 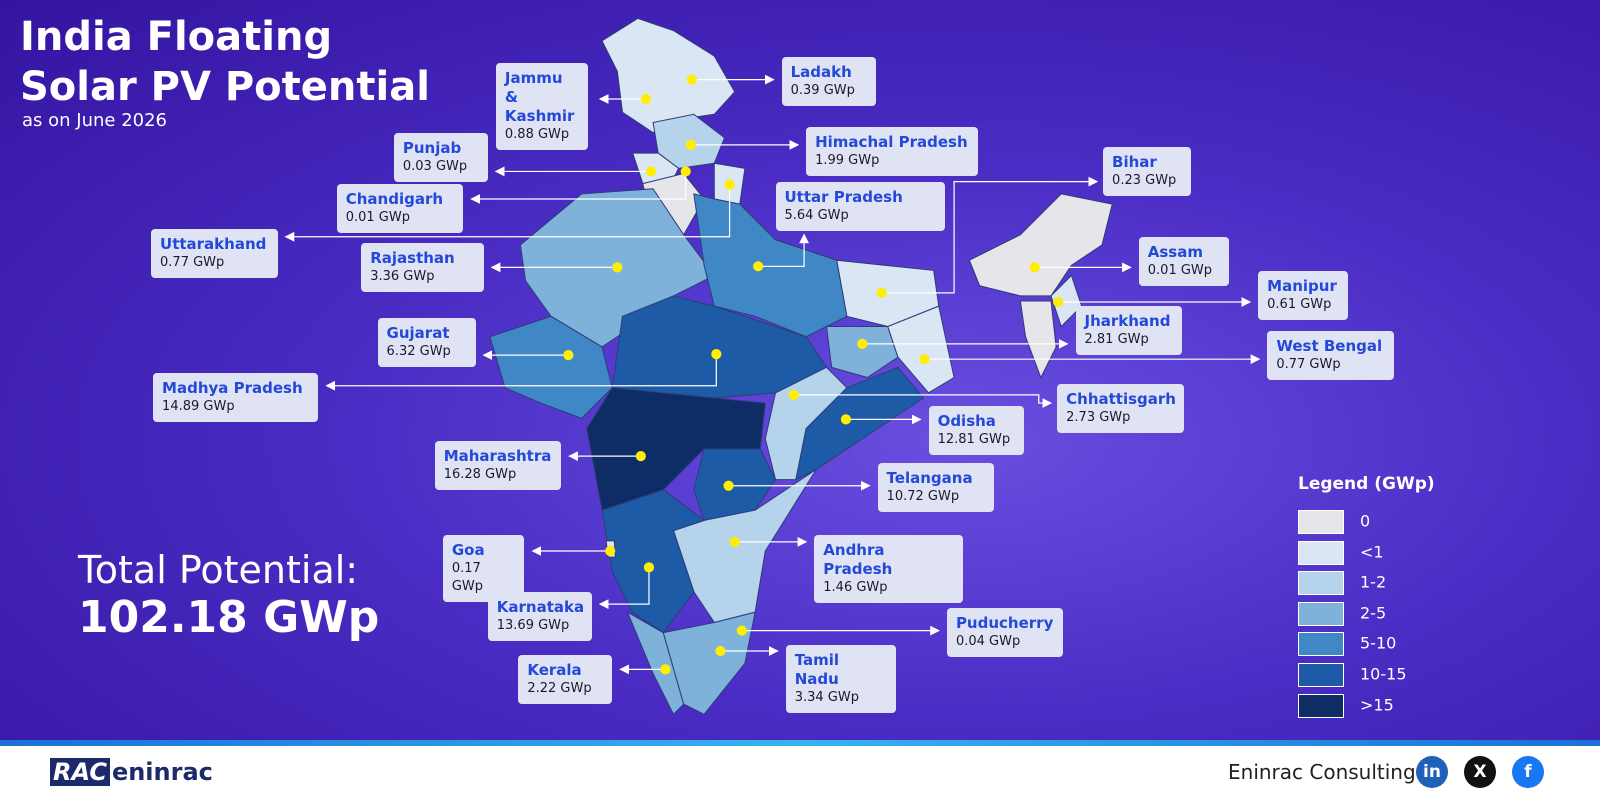 I want to click on state-label: West Bengal 0.77 GWp, so click(x=1330, y=355).